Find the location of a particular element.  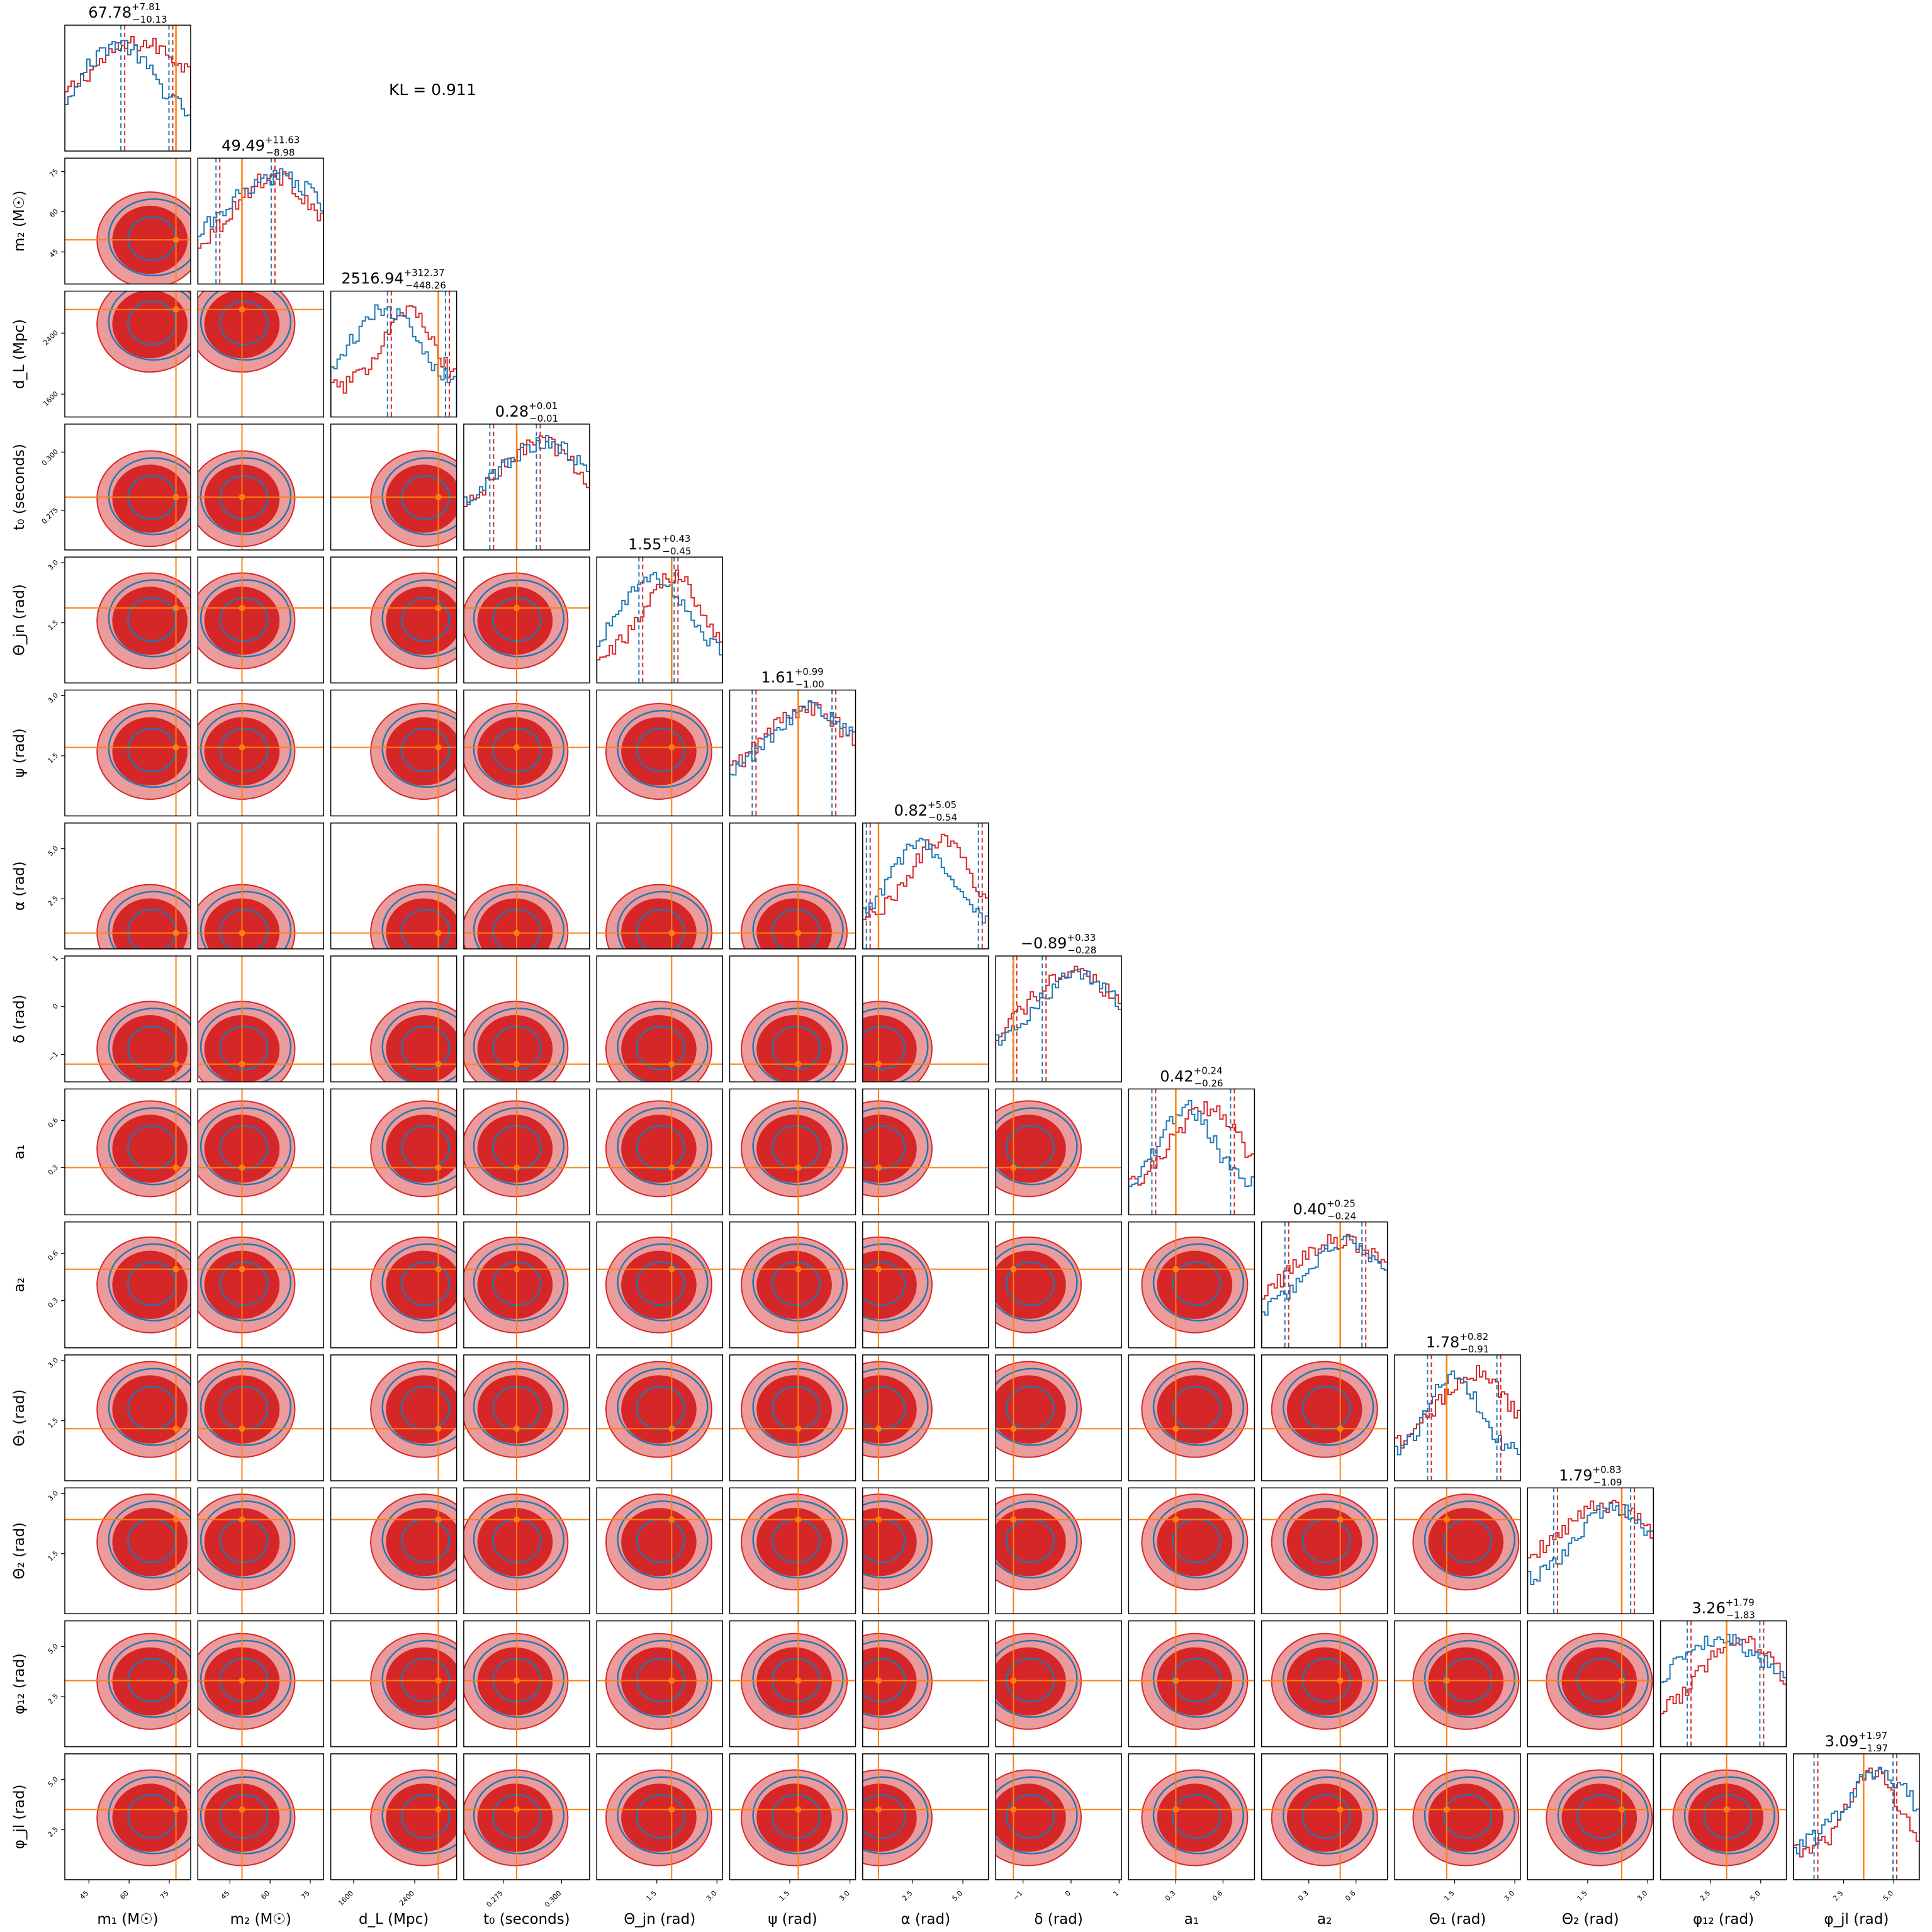

y-tick-label: 5.0 is located at coordinates (53, 1649).